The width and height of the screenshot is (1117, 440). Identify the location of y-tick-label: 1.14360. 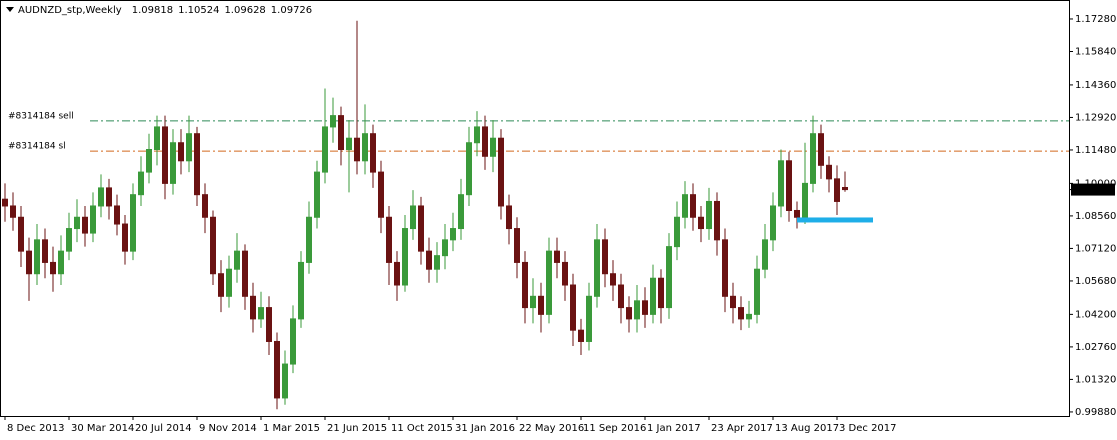
(1095, 85).